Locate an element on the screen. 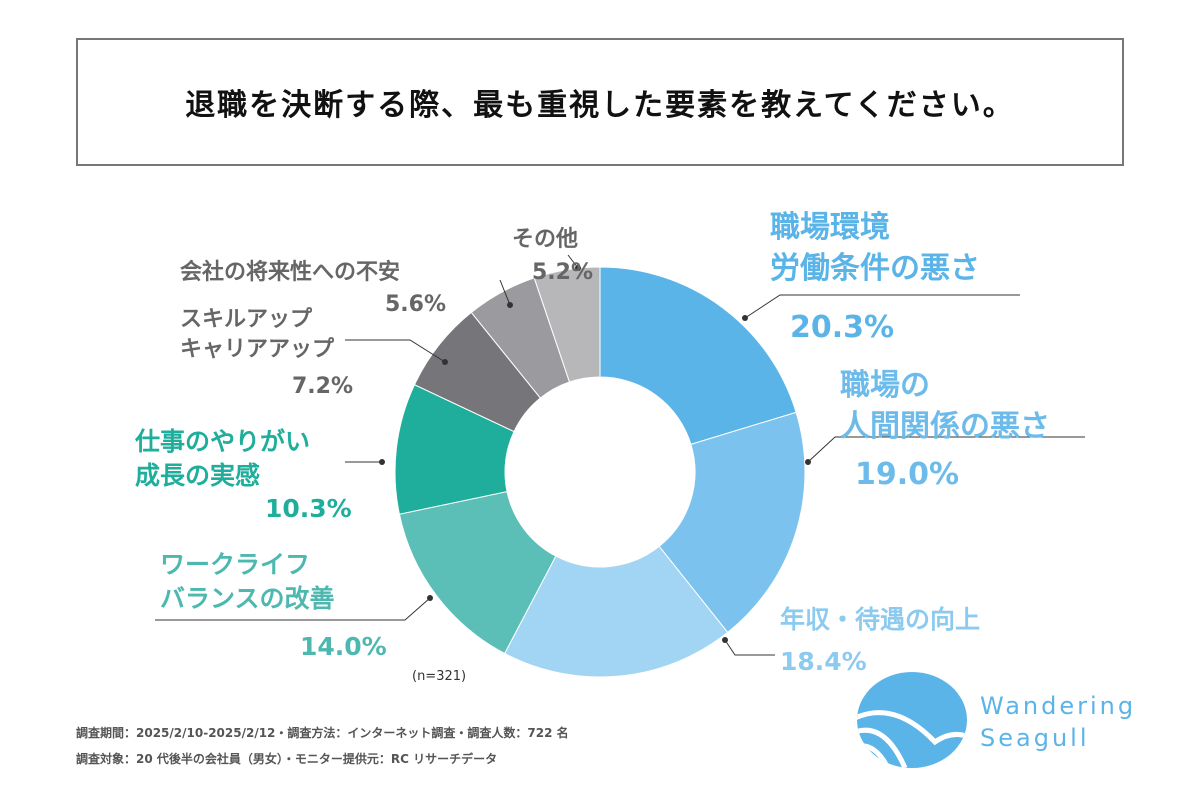  slice-label-line: 職場の is located at coordinates (885, 385).